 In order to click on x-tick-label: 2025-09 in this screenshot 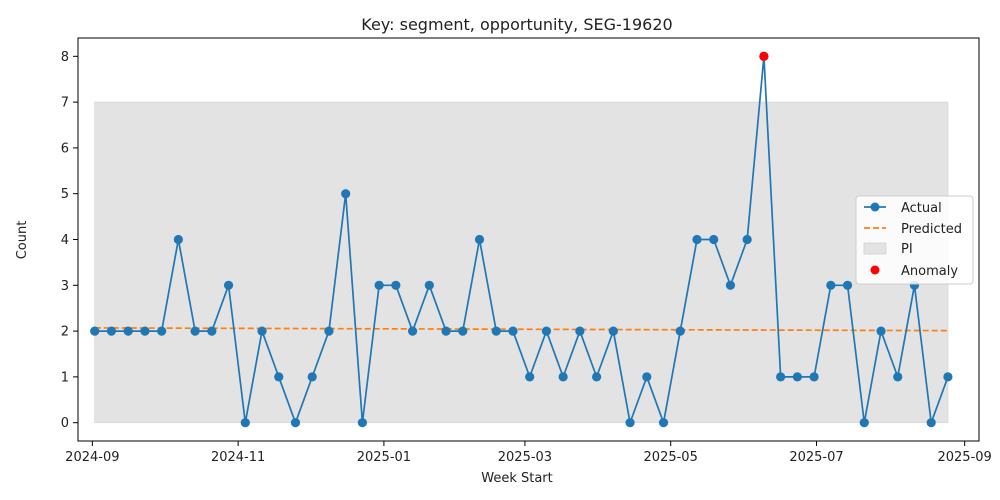, I will do `click(964, 457)`.